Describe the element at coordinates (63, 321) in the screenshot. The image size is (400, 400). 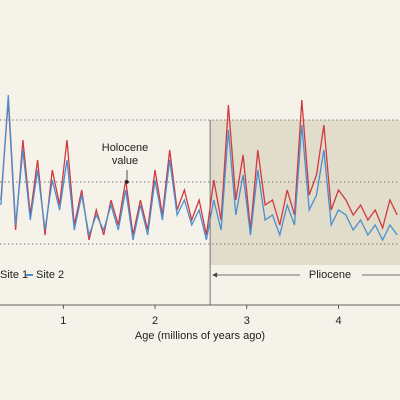
I see `x-tick-label: 1` at that location.